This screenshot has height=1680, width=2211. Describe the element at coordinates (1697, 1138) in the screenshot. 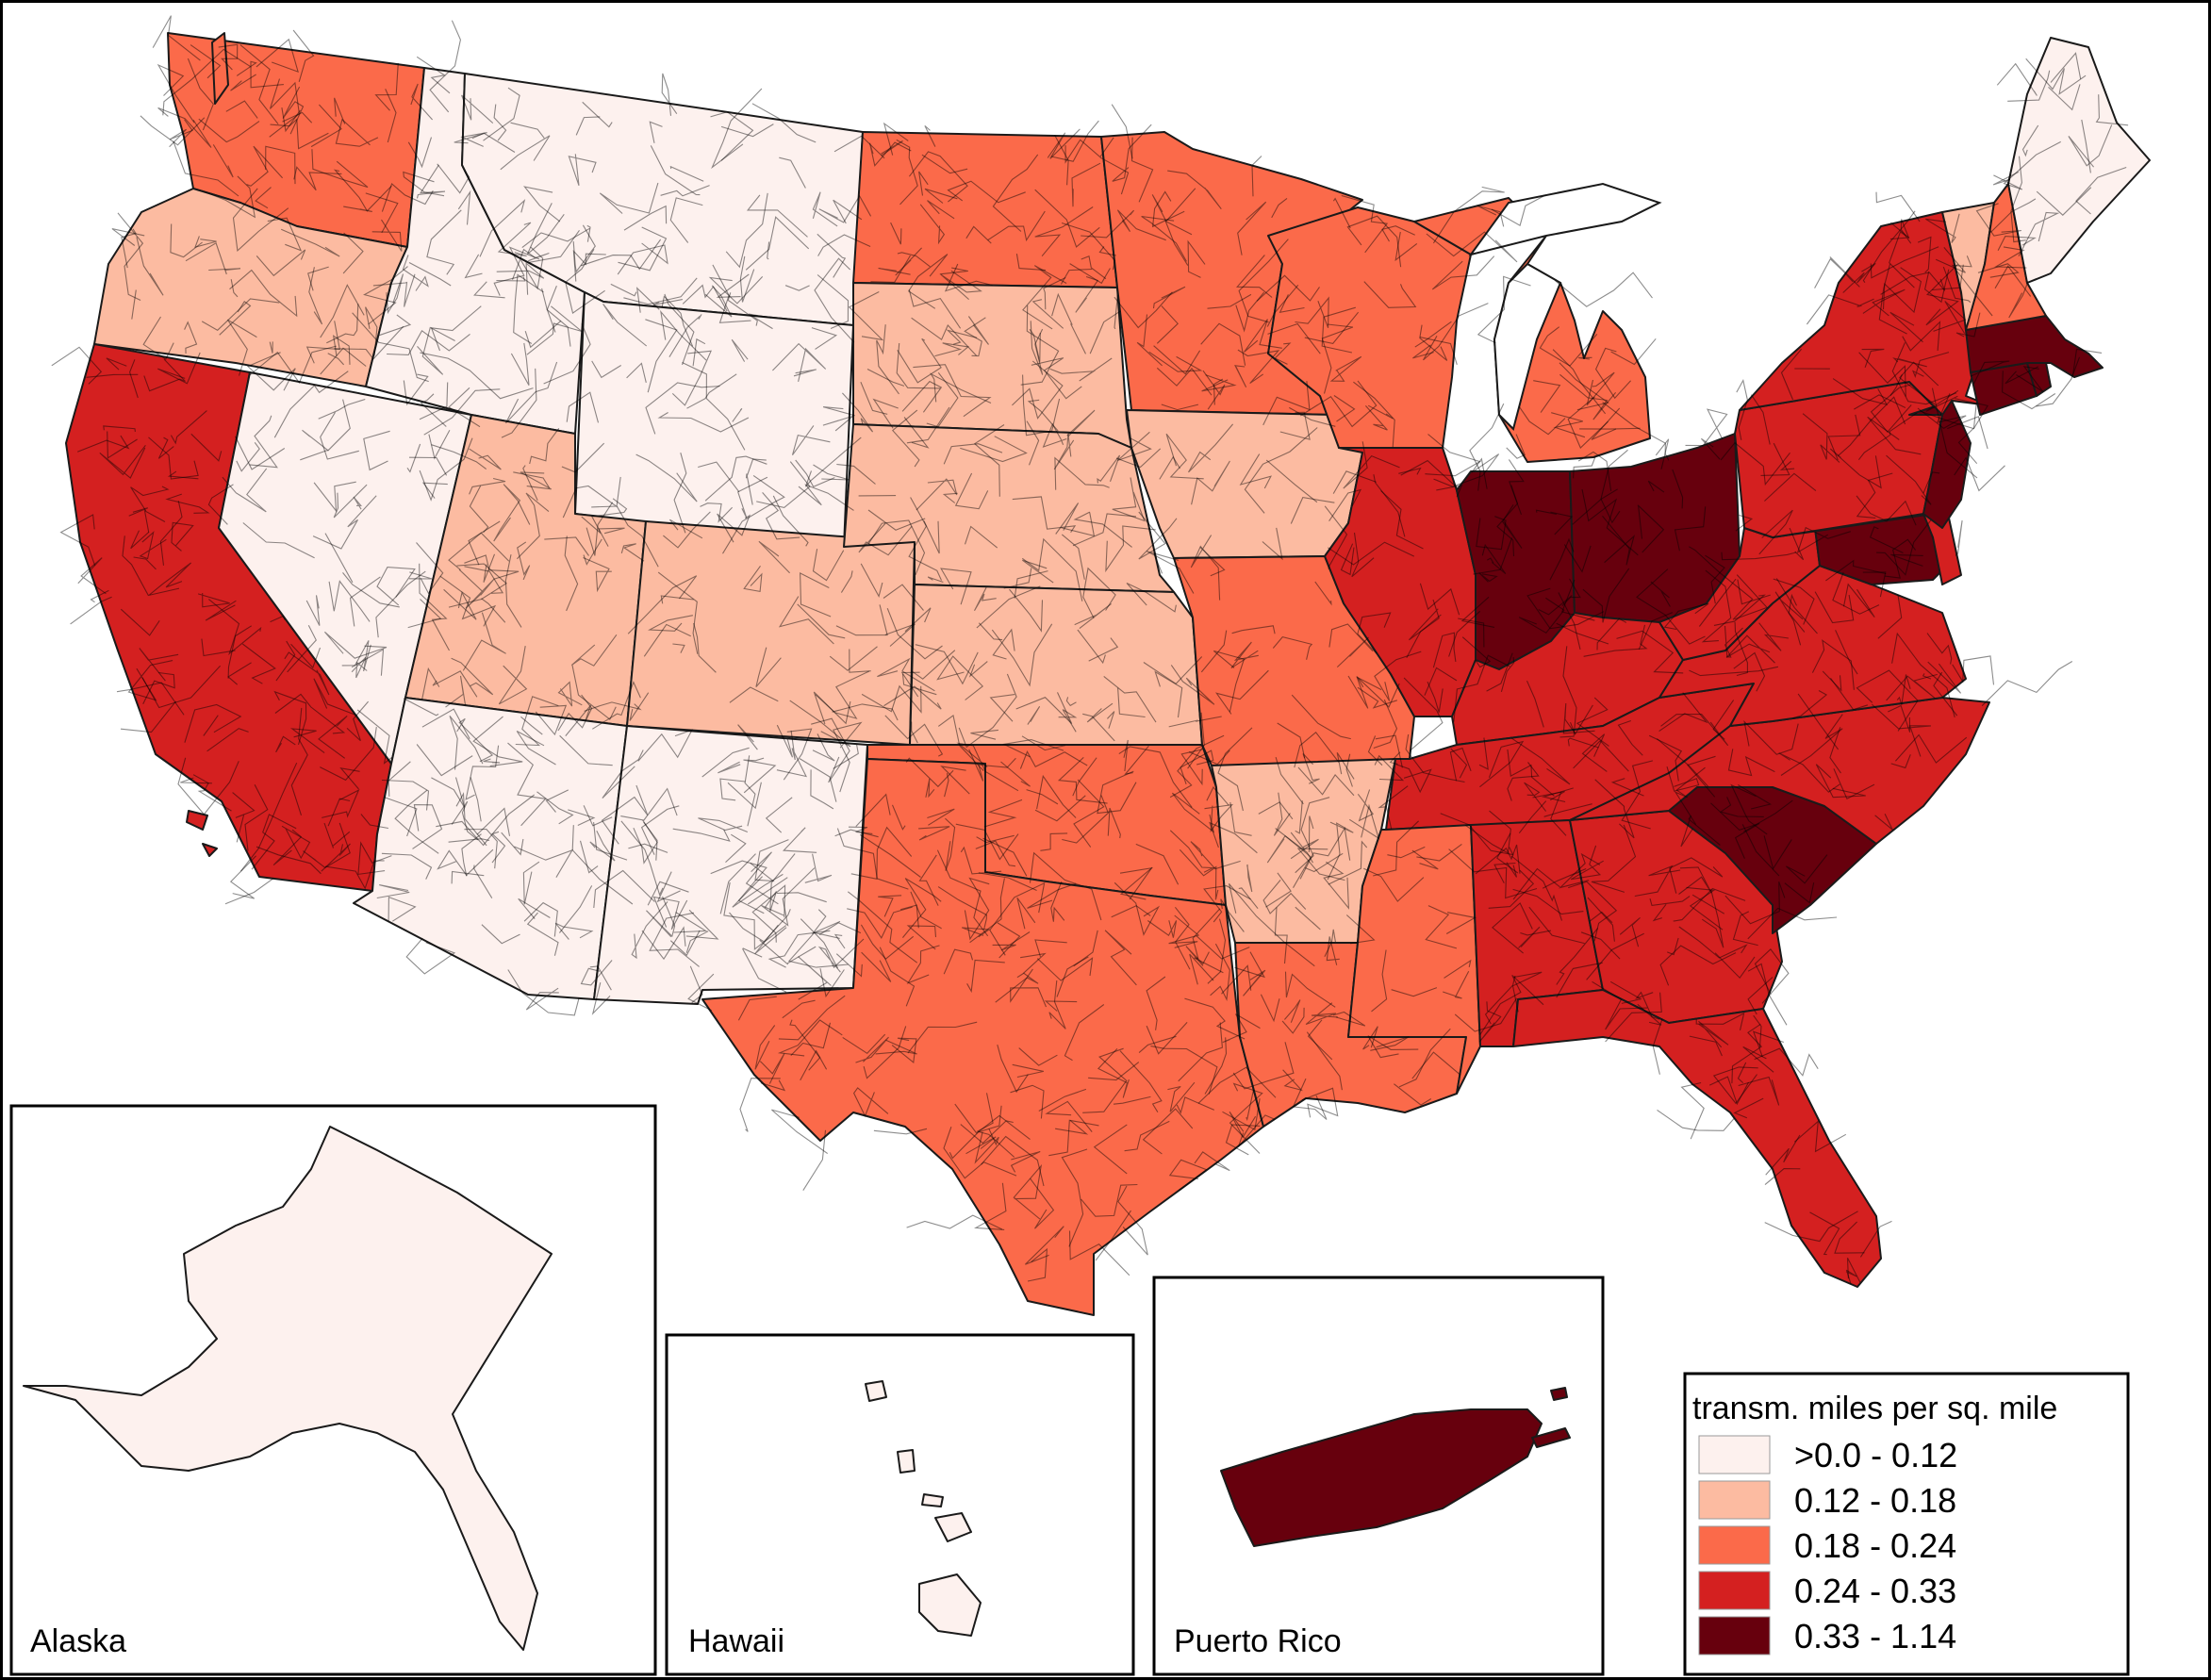

I see `state-florida` at that location.